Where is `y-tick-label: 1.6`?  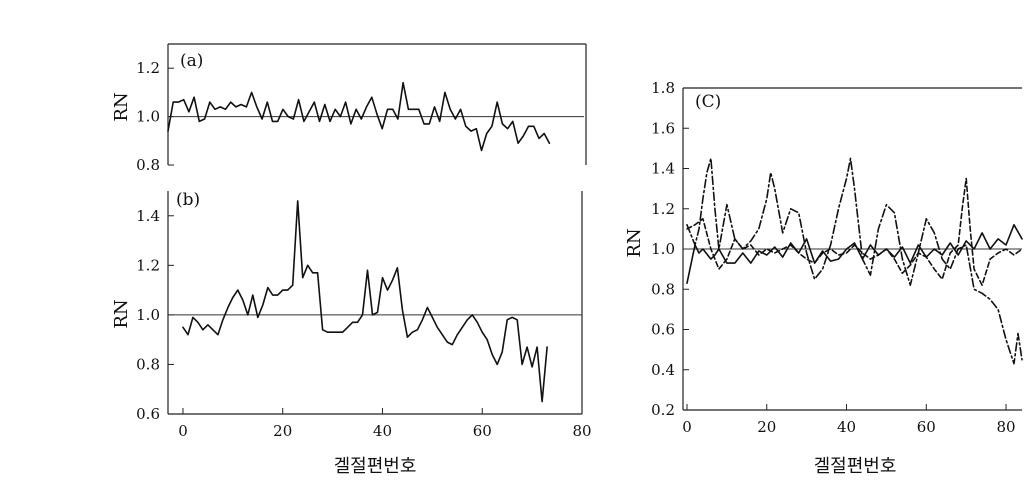 y-tick-label: 1.6 is located at coordinates (663, 128).